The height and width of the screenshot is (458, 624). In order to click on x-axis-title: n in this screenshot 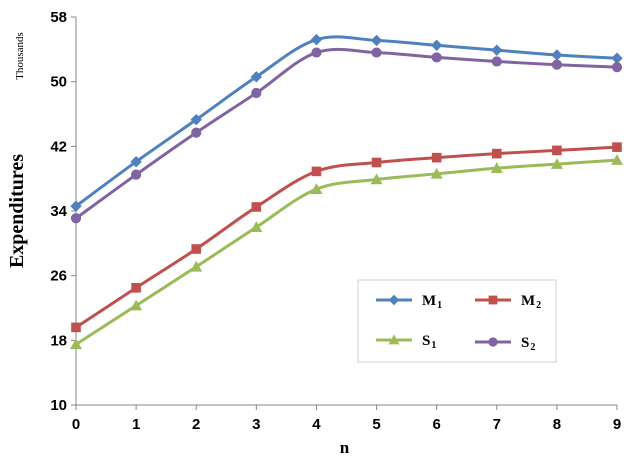, I will do `click(345, 447)`.